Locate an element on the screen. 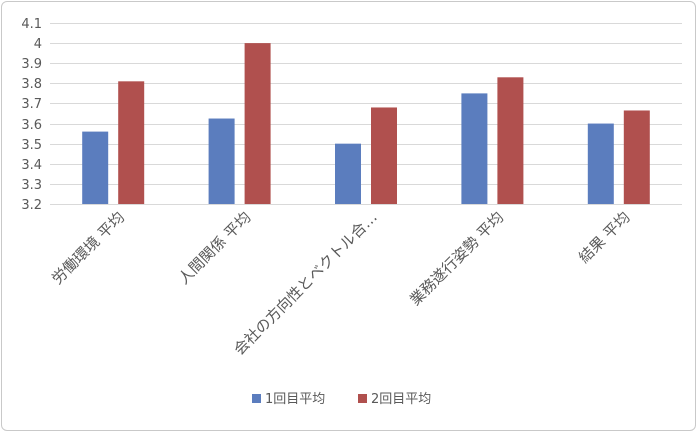  y-tick-label: 4 is located at coordinates (38, 44).